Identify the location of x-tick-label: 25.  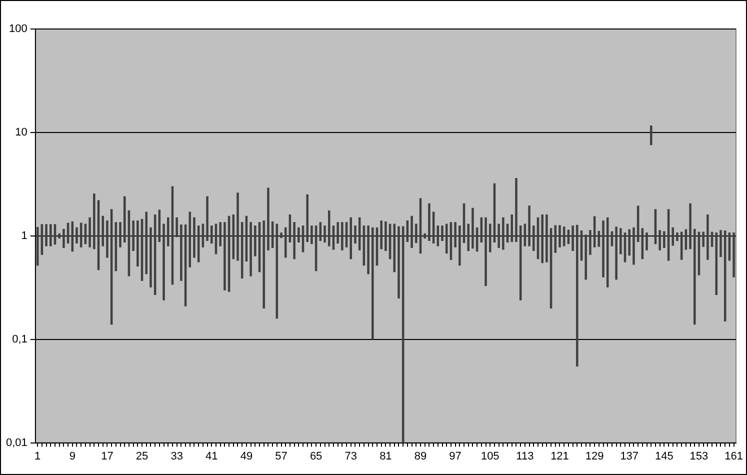
(142, 456).